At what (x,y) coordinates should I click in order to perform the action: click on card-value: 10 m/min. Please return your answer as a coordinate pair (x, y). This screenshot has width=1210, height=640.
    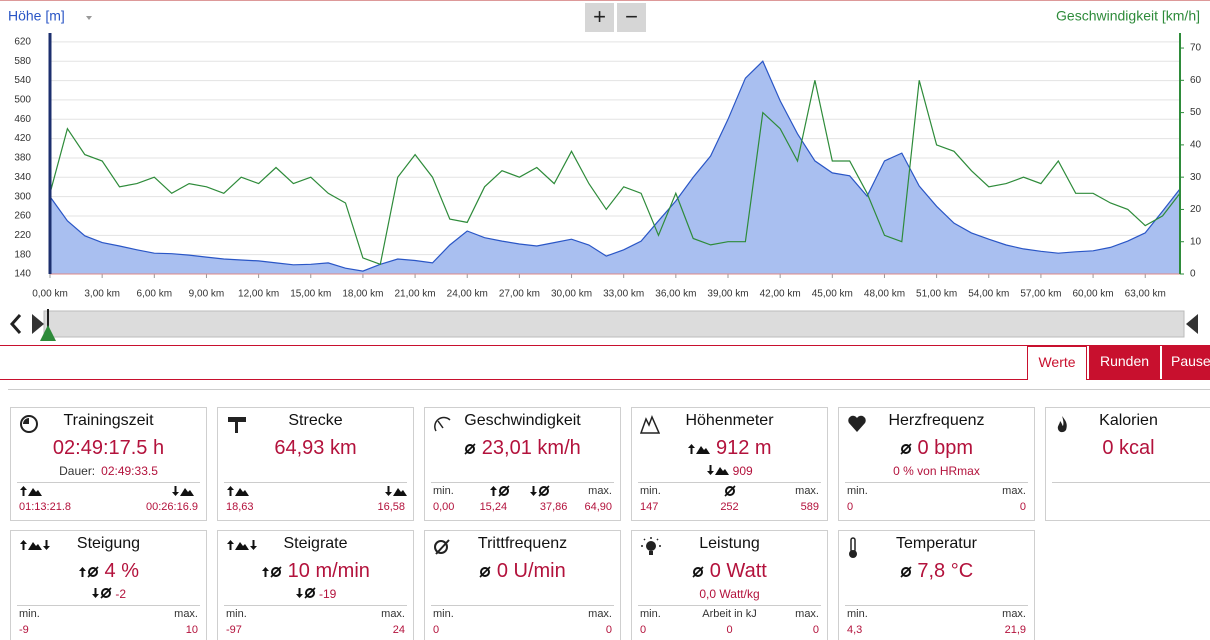
    Looking at the image, I should click on (315, 571).